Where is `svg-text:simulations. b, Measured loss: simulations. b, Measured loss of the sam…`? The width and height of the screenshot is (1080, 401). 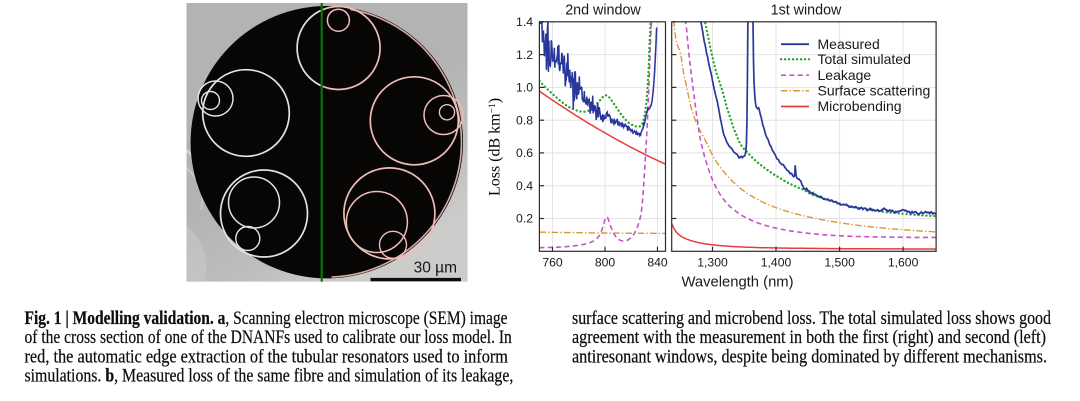 svg-text:simulations. b, Measured loss: simulations. b, Measured loss of the sam… is located at coordinates (269, 376).